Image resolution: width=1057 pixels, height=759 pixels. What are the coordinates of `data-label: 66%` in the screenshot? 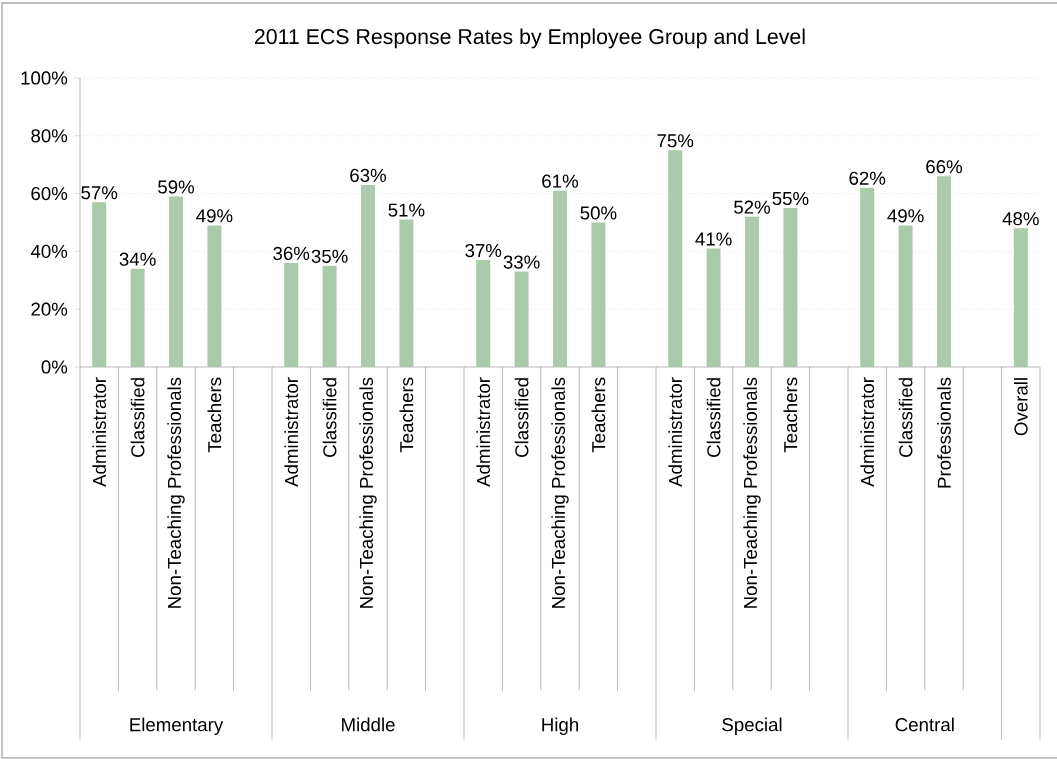 It's located at (944, 167).